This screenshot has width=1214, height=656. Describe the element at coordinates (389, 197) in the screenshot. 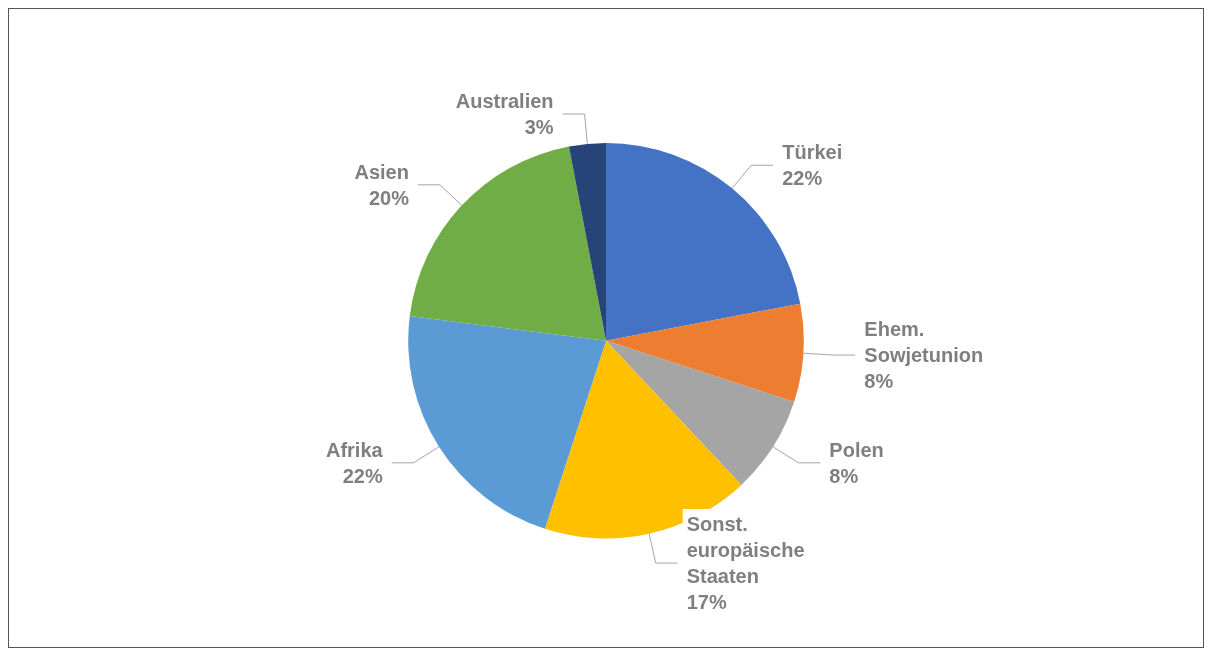

I see `data-label: 20%` at that location.